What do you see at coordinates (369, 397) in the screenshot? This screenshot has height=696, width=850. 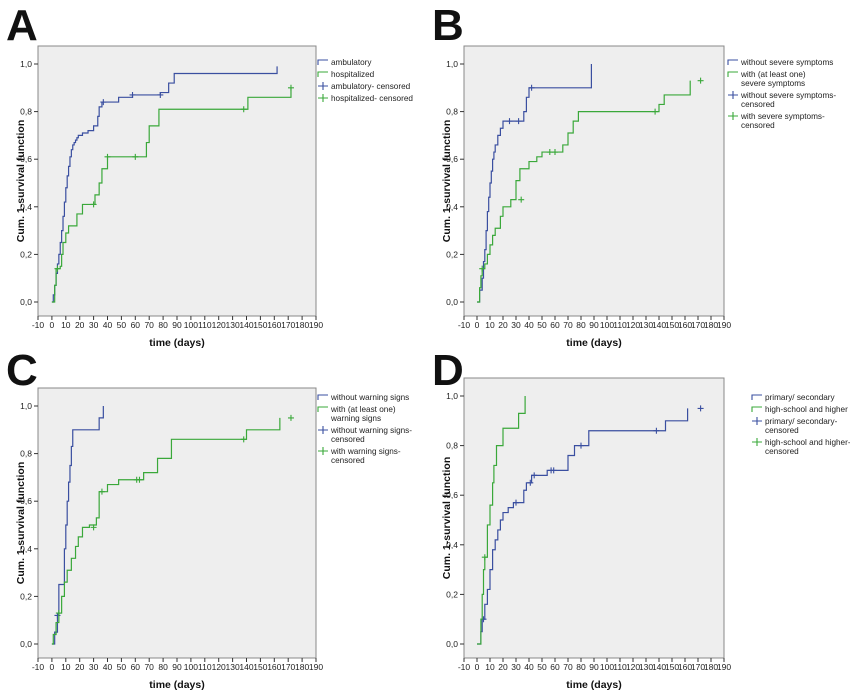 I see `legend-entry: without warning signs` at bounding box center [369, 397].